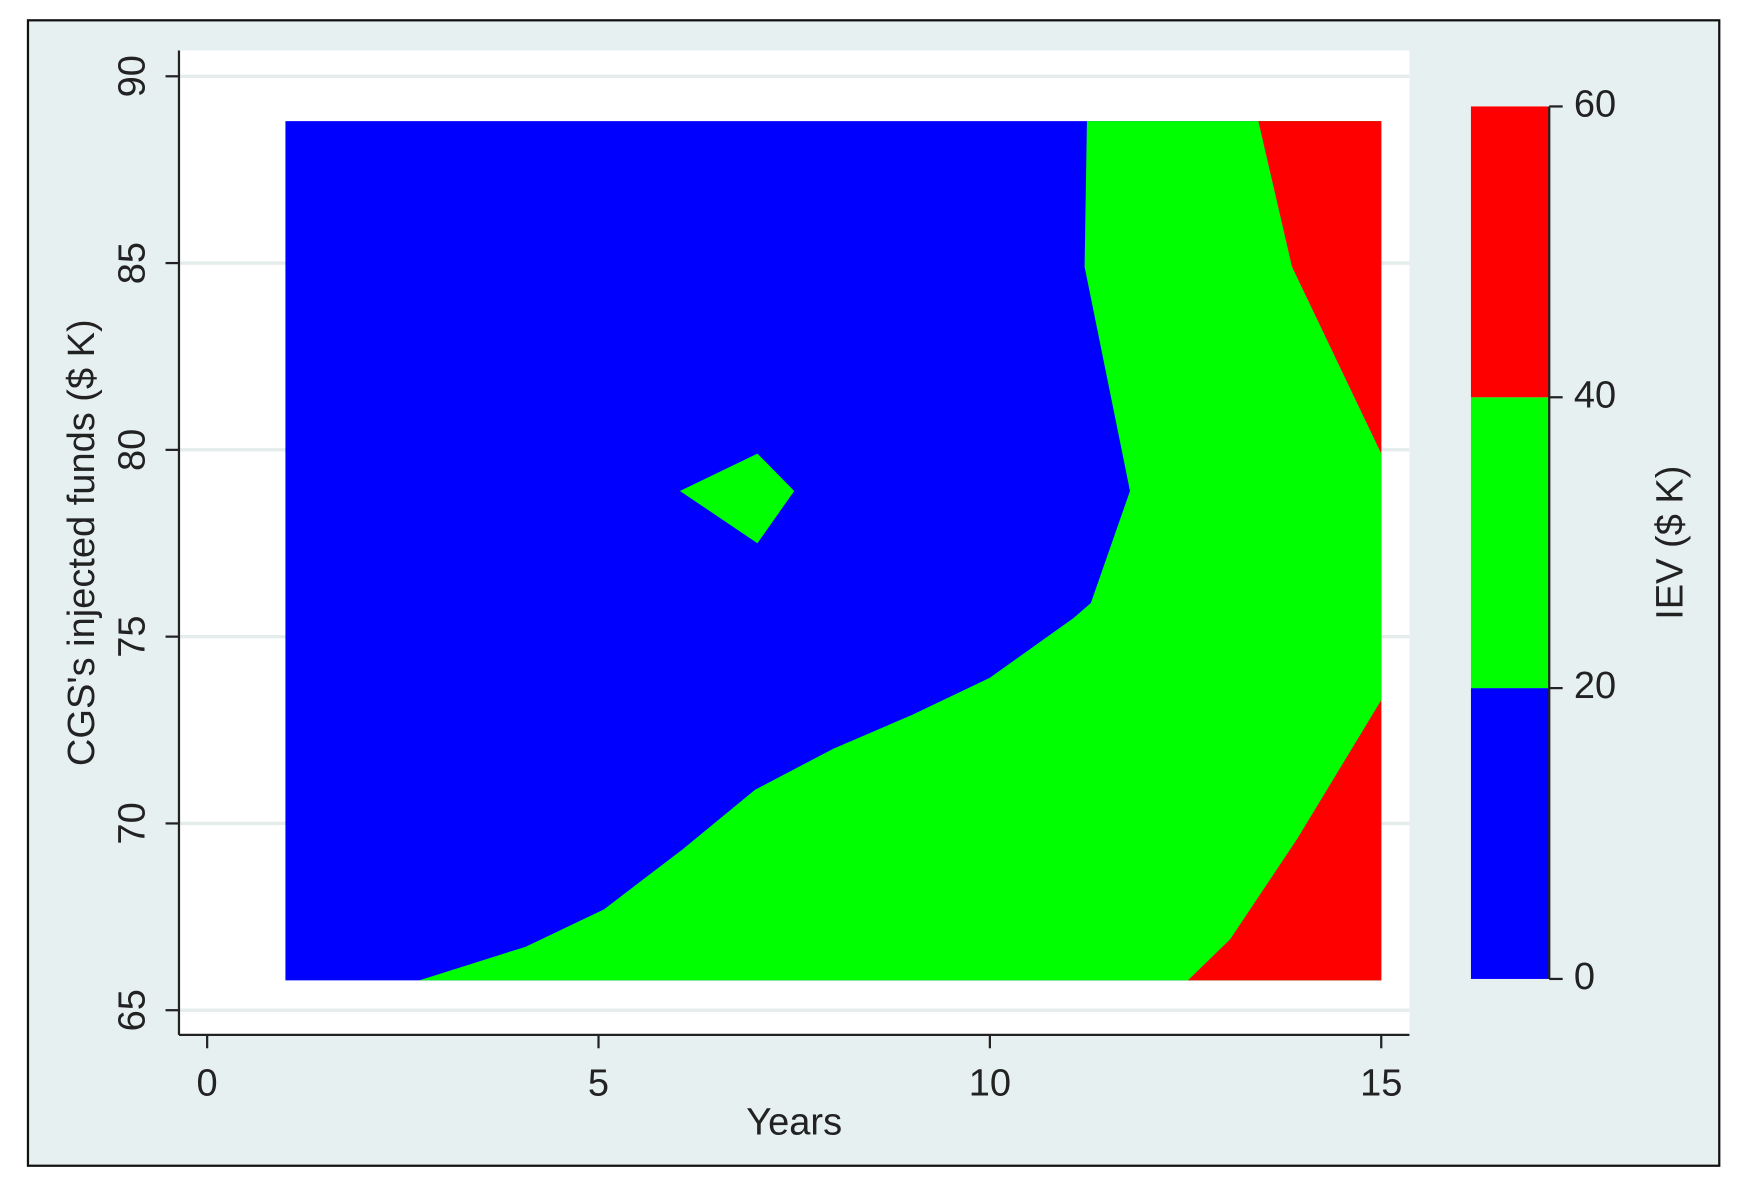 The image size is (1745, 1195). What do you see at coordinates (598, 1083) in the screenshot?
I see `x-tick-label: 5` at bounding box center [598, 1083].